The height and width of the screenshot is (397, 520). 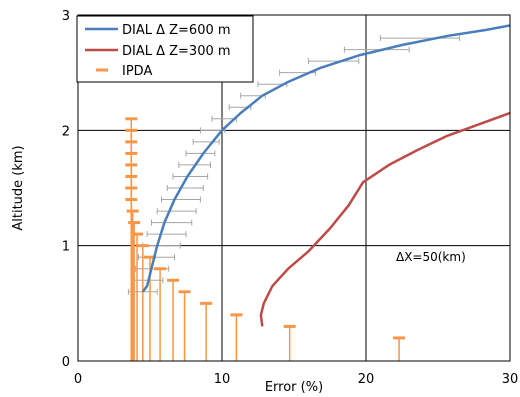 What do you see at coordinates (176, 51) in the screenshot?
I see `legend-dial300-label: DIAL Δ Z=300 m` at bounding box center [176, 51].